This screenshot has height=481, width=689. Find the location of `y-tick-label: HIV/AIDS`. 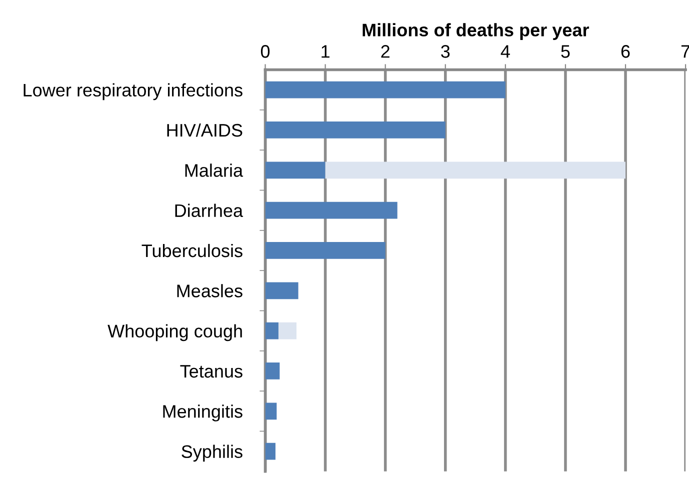

y-tick-label: HIV/AIDS is located at coordinates (204, 130).